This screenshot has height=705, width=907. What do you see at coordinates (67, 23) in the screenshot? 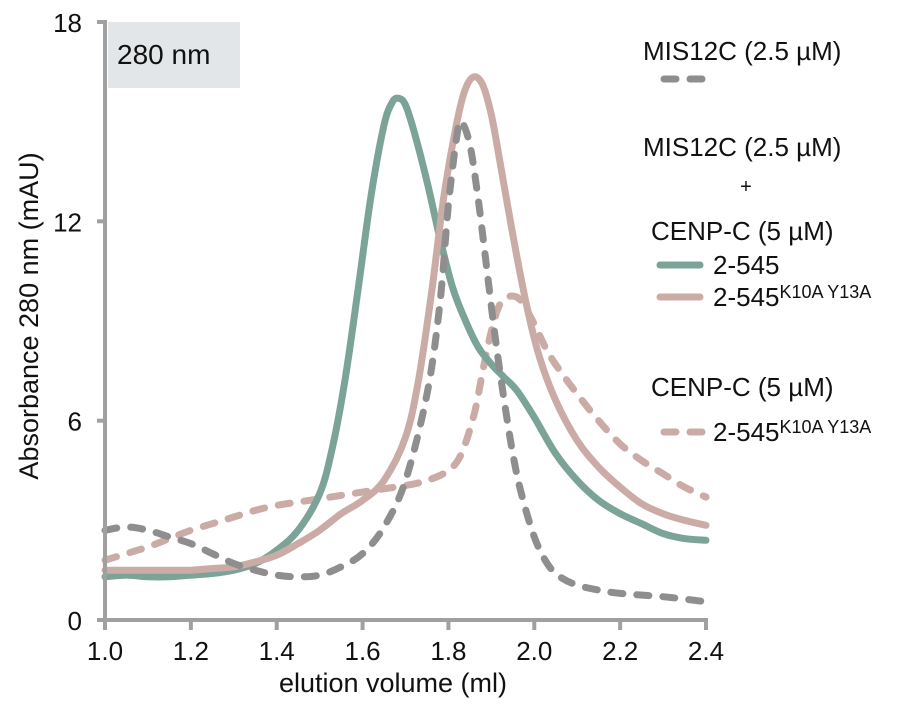
I see `y-tick-label: 18` at bounding box center [67, 23].